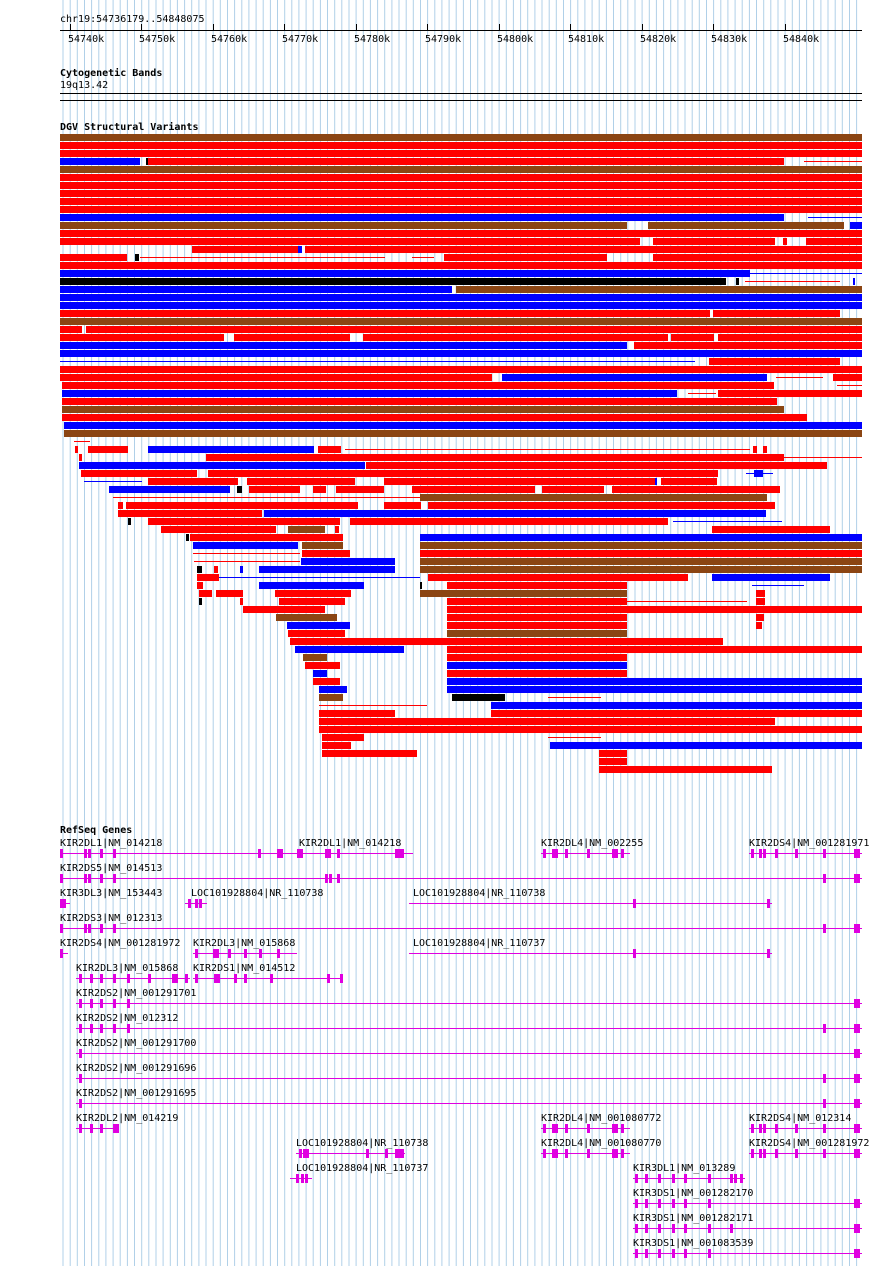 The height and width of the screenshot is (1266, 890). I want to click on track-title-refseq: RefSeq Genes, so click(96, 830).